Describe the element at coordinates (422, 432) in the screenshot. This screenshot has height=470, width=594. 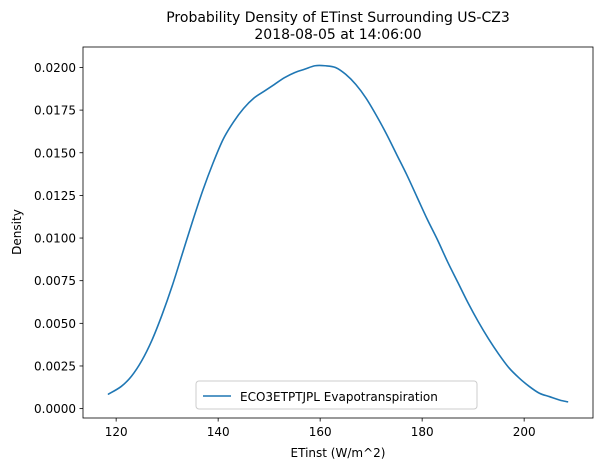
I see `x-tick-label: 180` at that location.